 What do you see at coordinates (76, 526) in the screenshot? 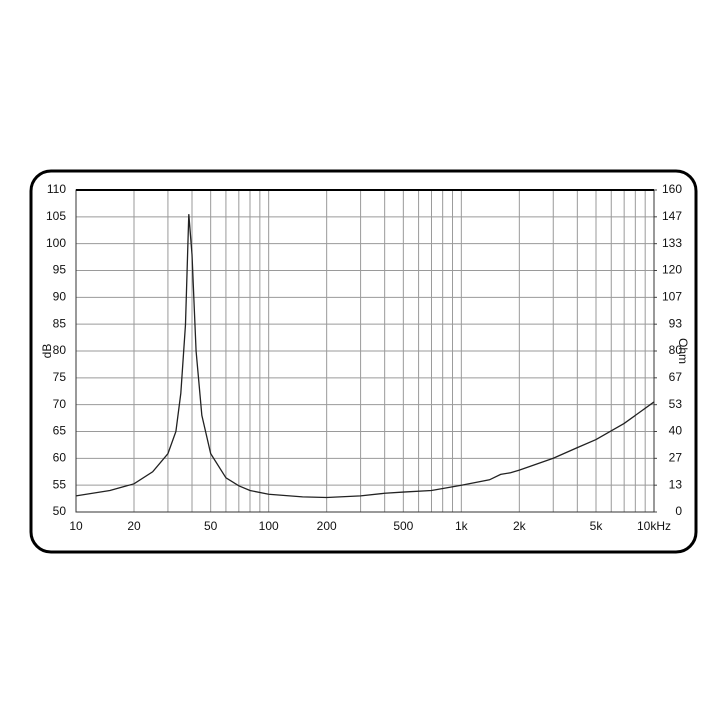
I see `x-tick-label: 10` at bounding box center [76, 526].